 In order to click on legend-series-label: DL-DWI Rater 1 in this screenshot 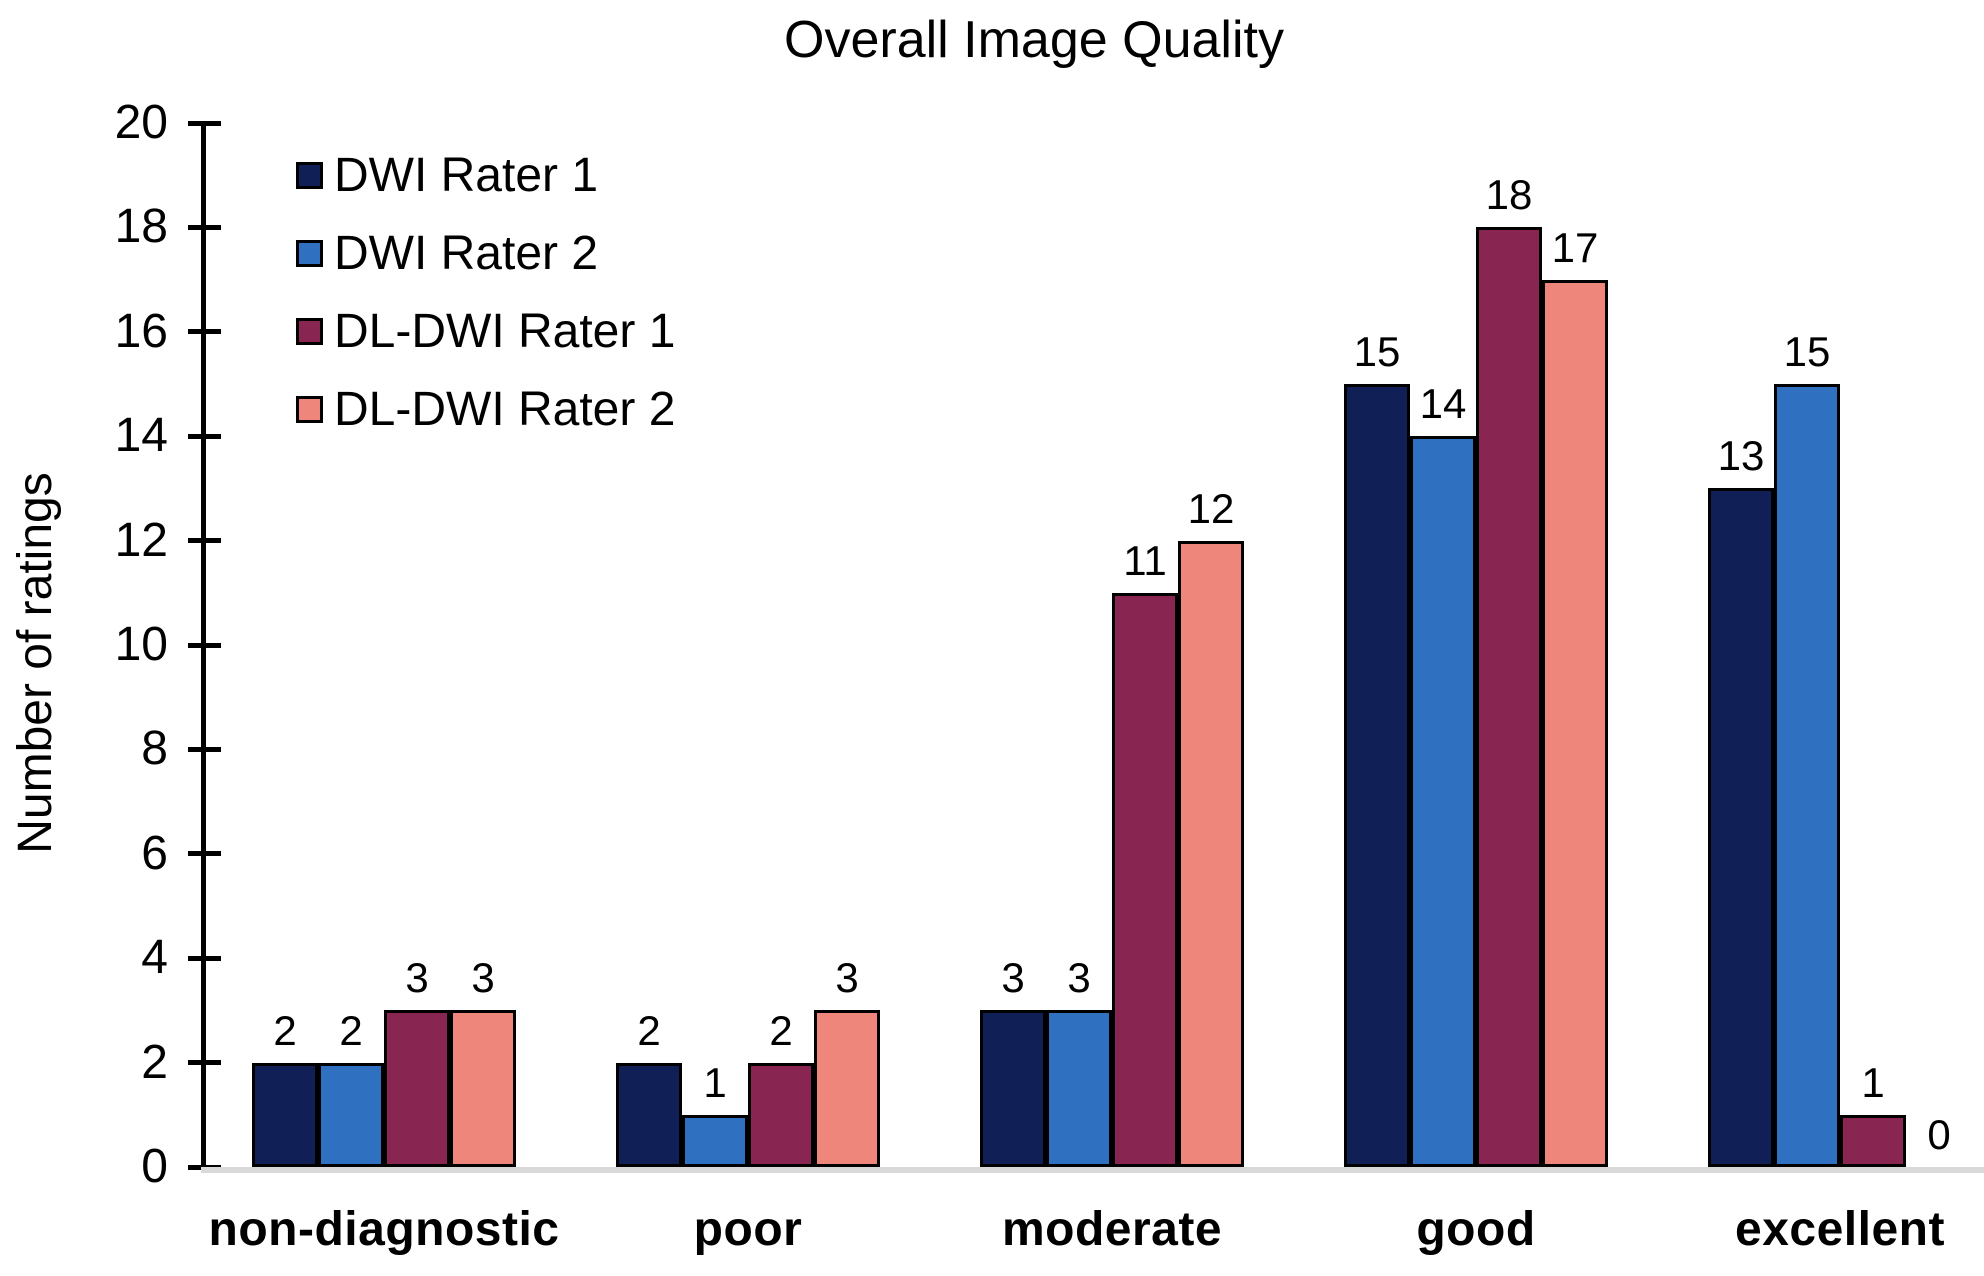, I will do `click(505, 331)`.